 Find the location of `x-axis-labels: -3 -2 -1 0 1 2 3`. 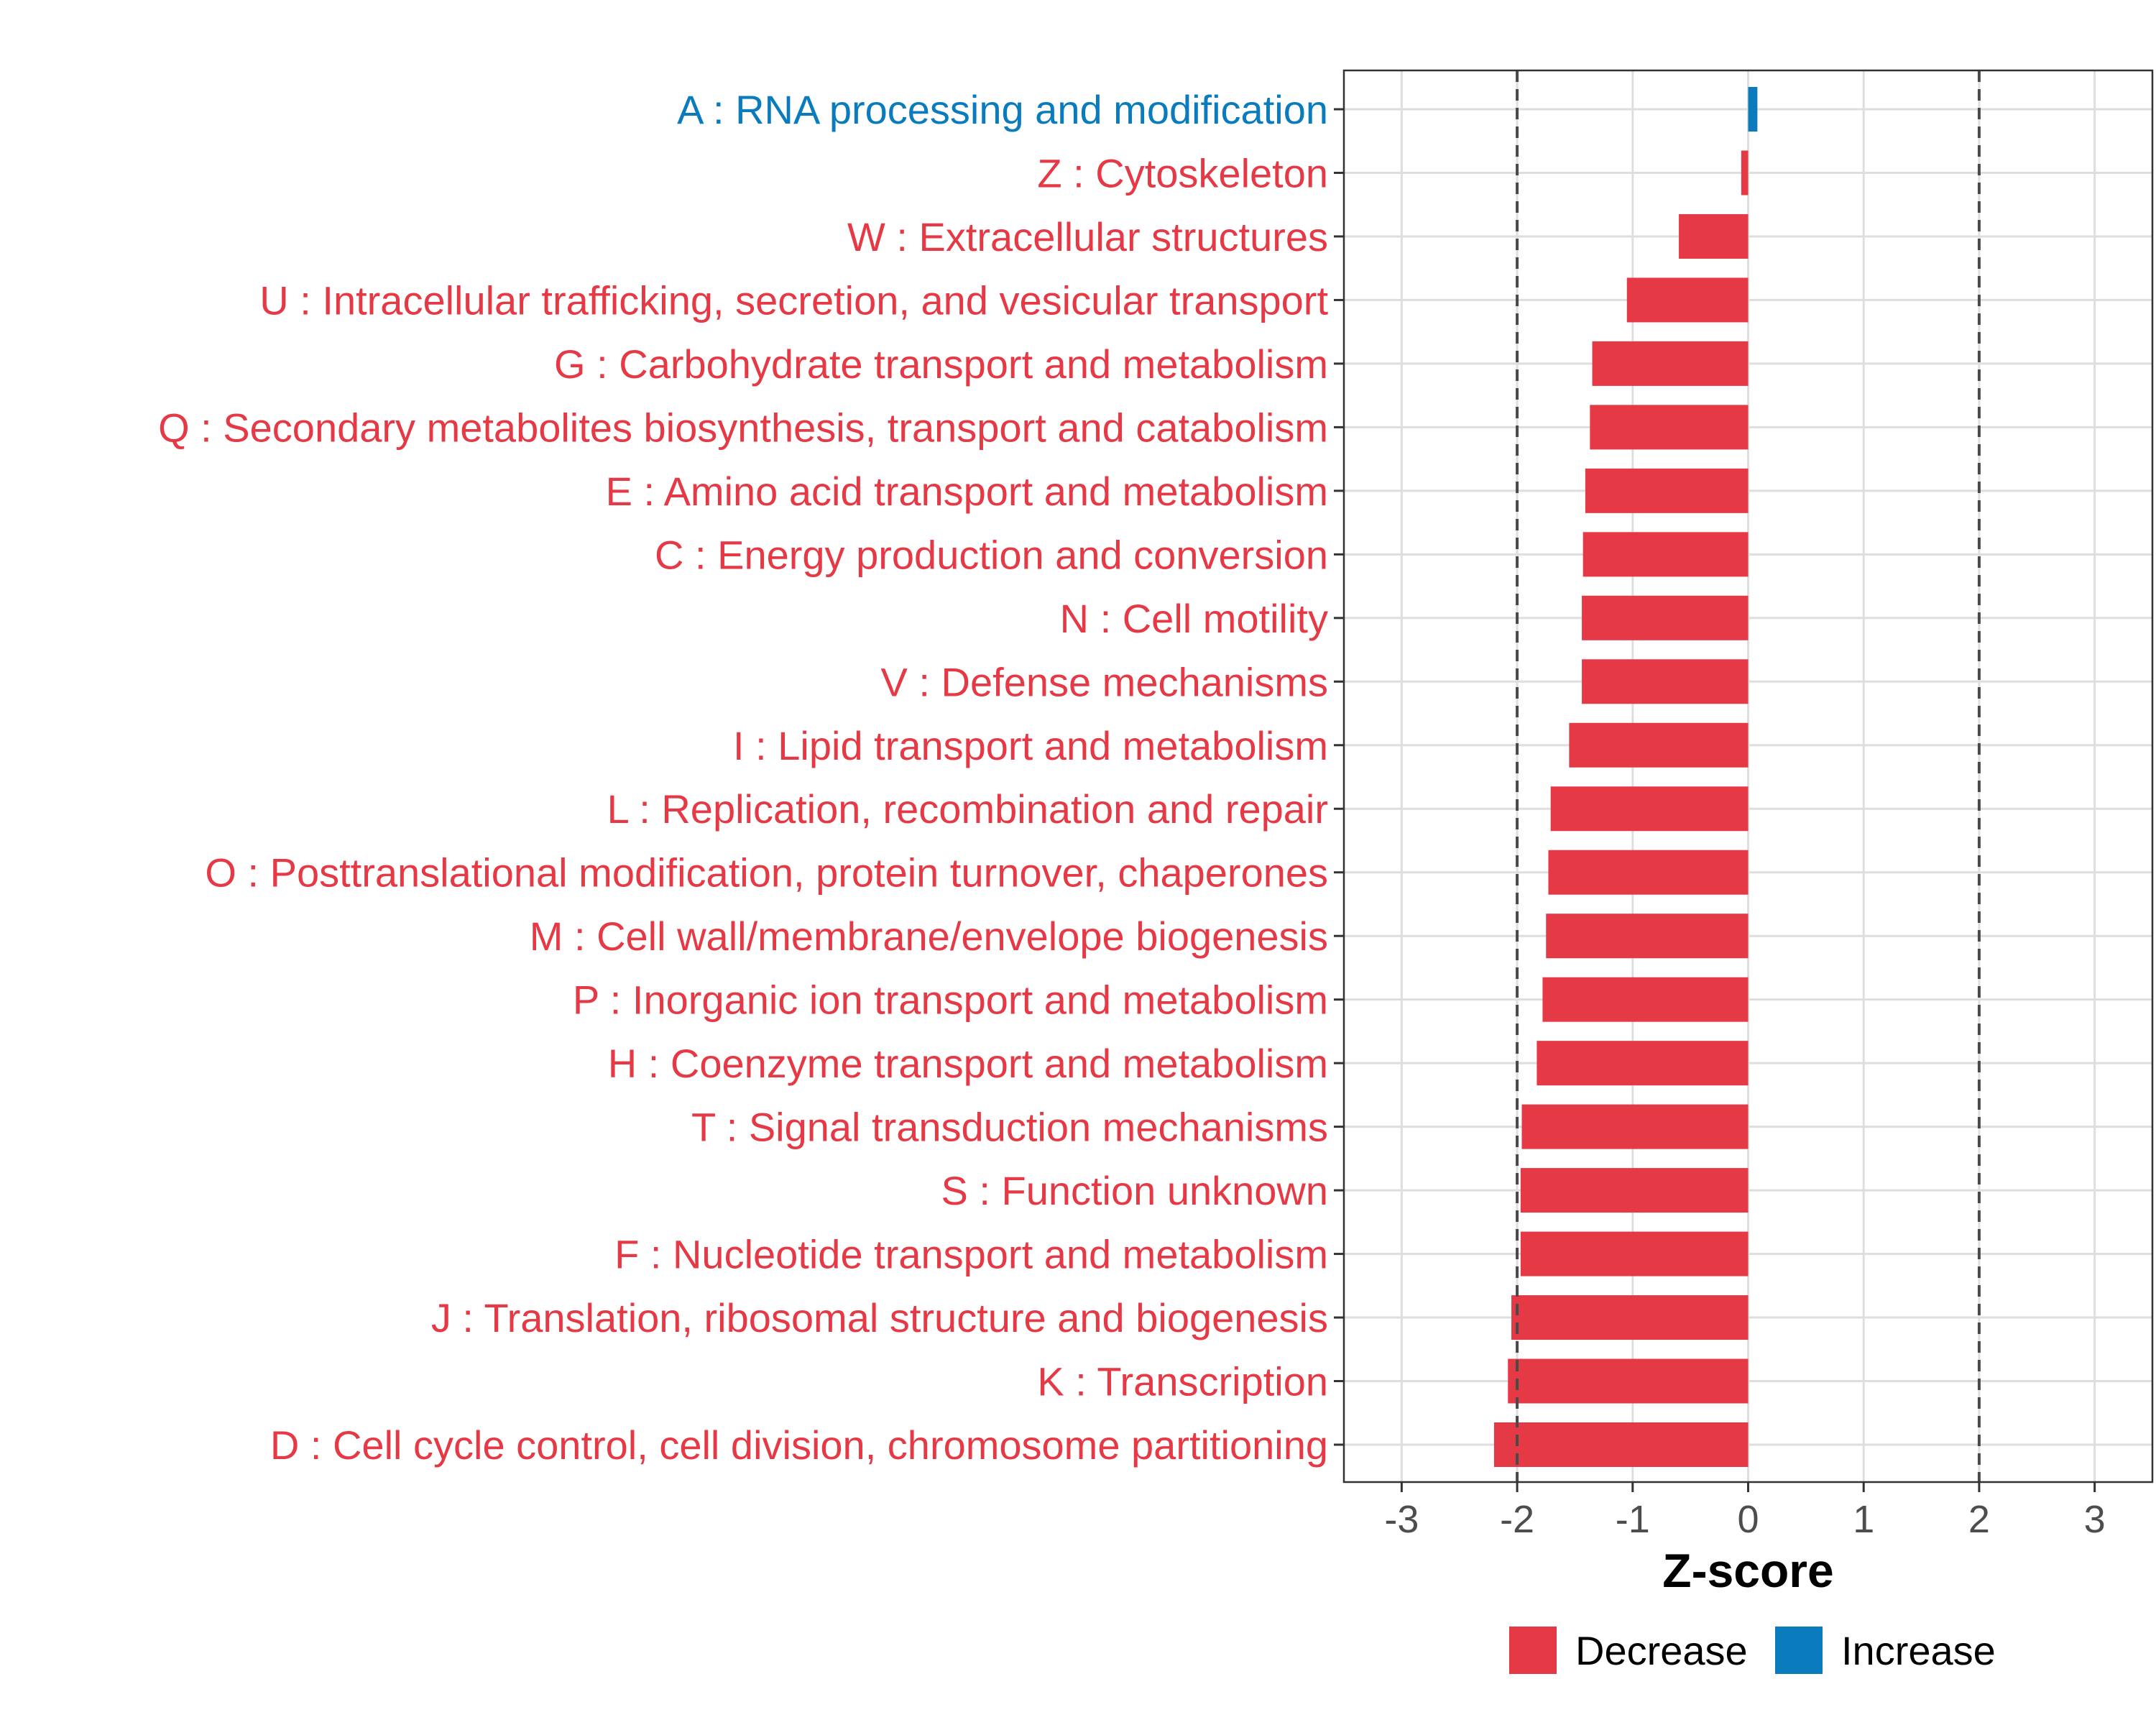

x-axis-labels: -3 -2 -1 0 1 2 3 is located at coordinates (1745, 1519).